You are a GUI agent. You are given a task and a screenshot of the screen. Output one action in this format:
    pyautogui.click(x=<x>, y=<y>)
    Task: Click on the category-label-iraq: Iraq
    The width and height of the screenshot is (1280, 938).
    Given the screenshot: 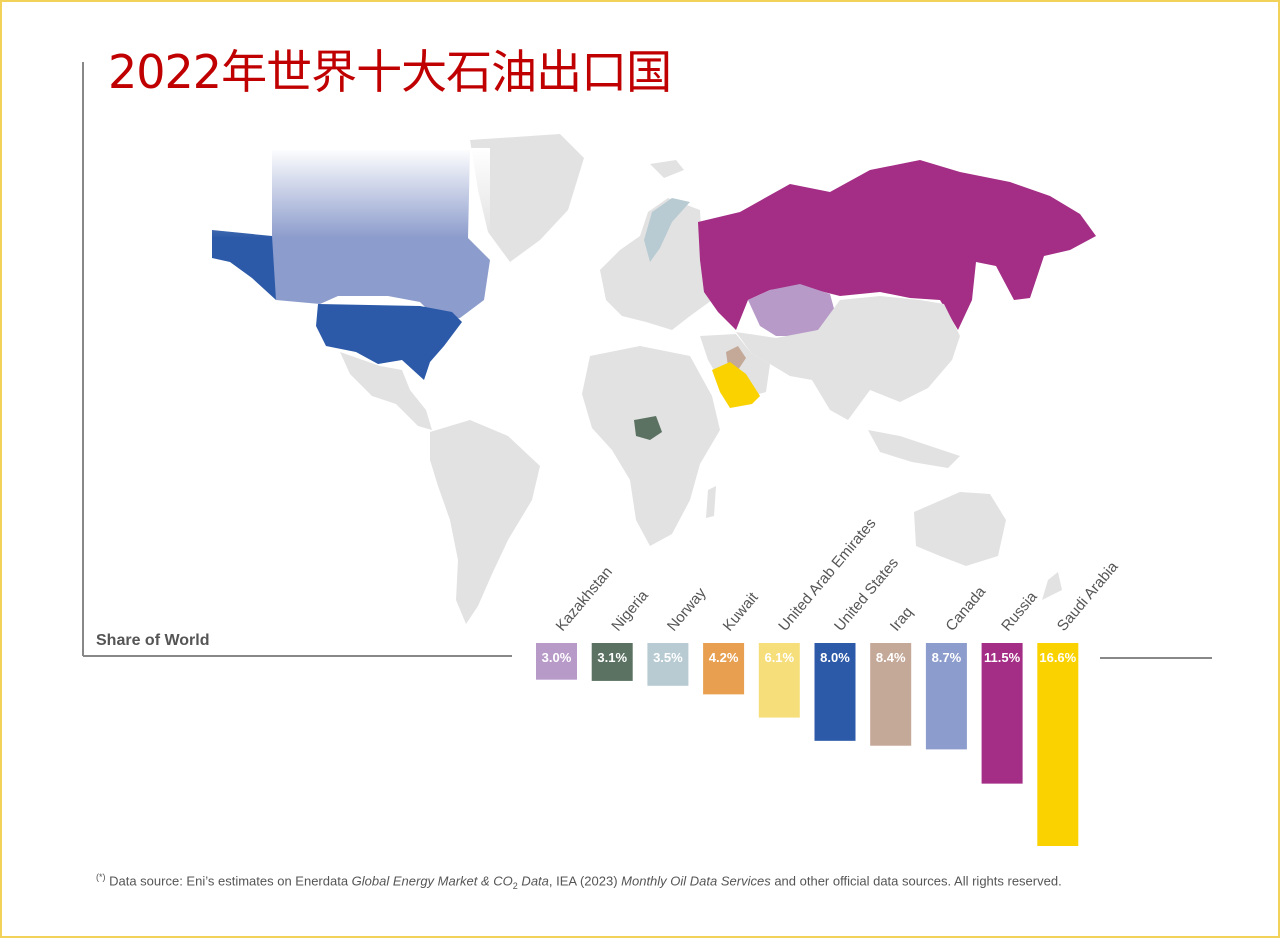 What is the action you would take?
    pyautogui.click(x=902, y=619)
    